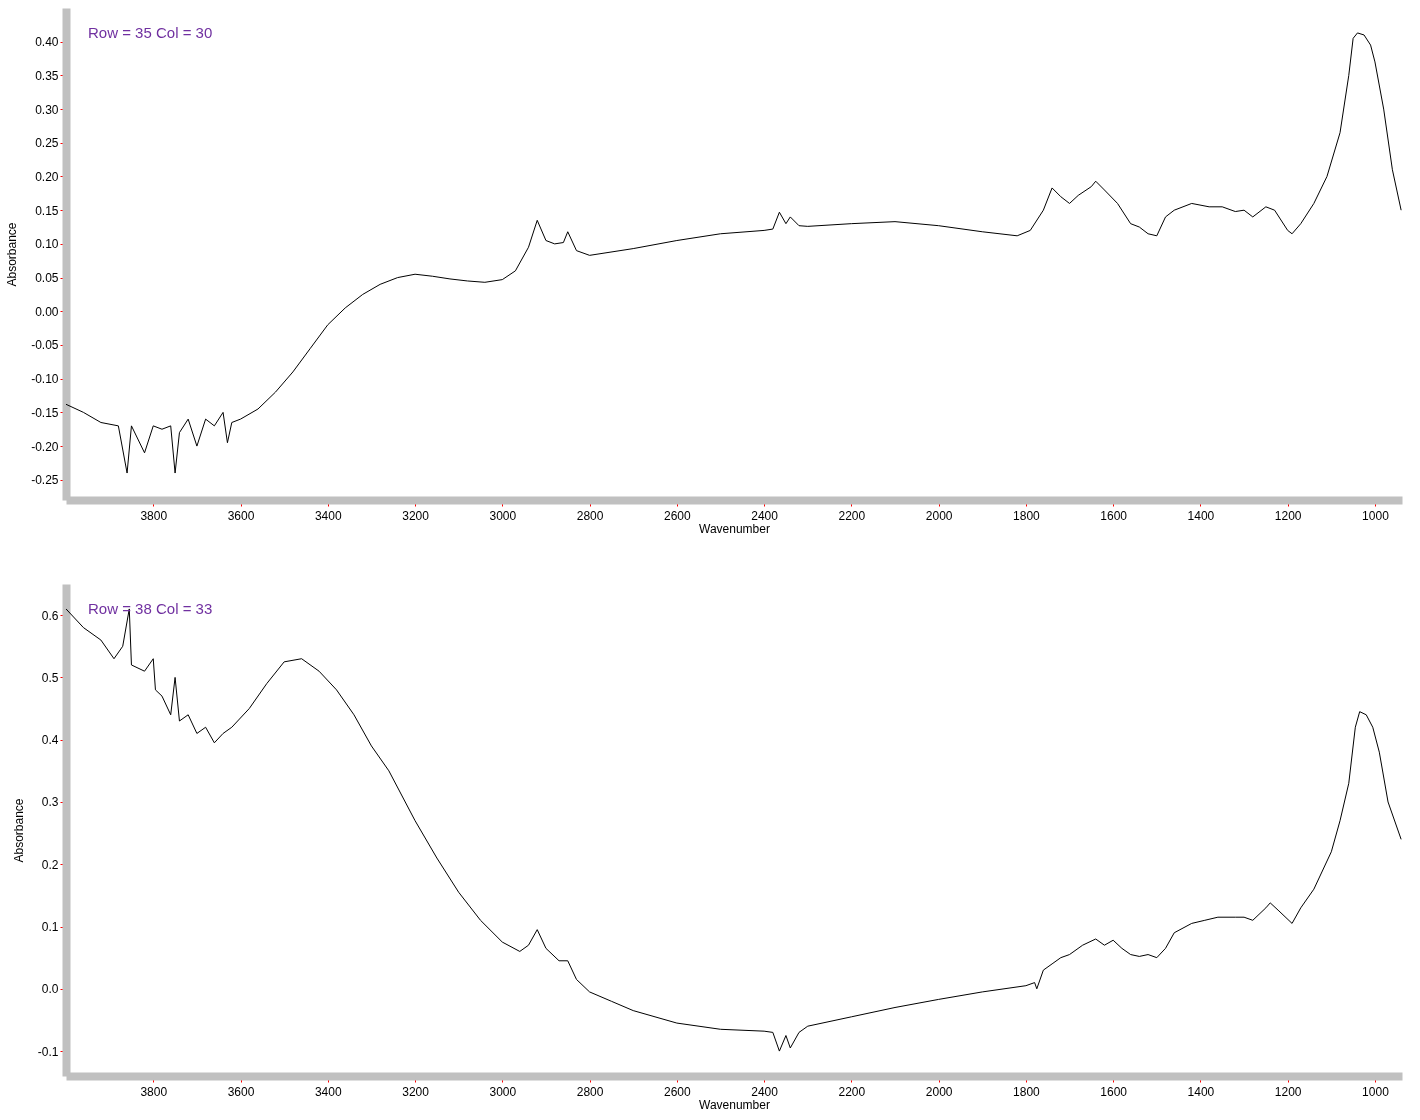 The width and height of the screenshot is (1420, 1120). I want to click on y-tick-label: 0.15, so click(47, 210).